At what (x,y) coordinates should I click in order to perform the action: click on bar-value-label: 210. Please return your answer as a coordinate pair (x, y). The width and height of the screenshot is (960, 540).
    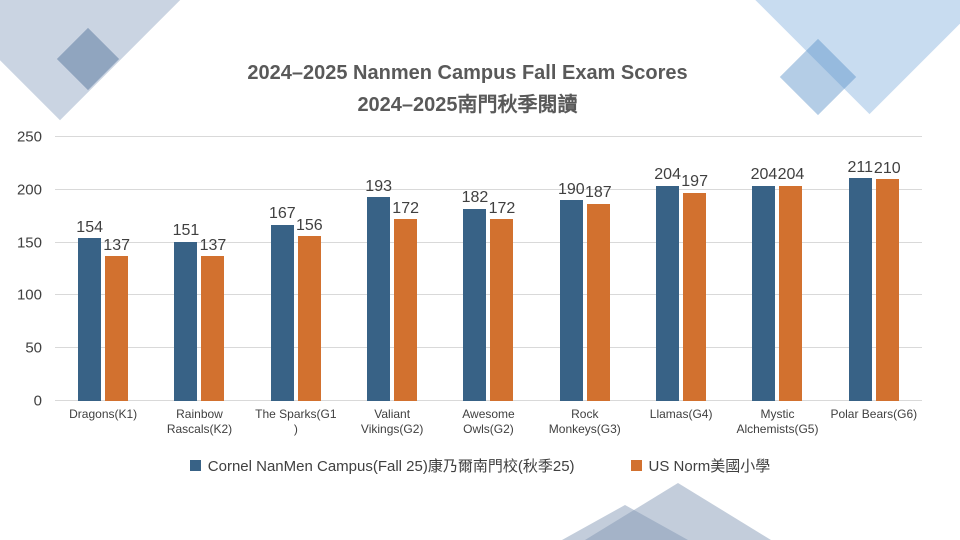
    Looking at the image, I should click on (887, 168).